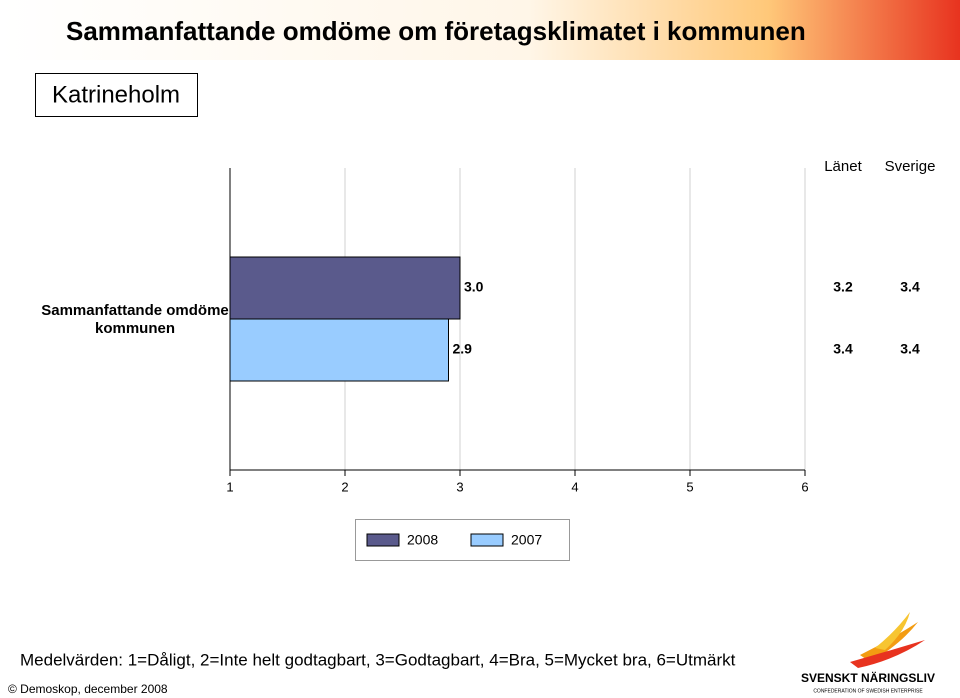  What do you see at coordinates (868, 691) in the screenshot?
I see `logo-tagline: CONFEDERATION OF SWEDISH ENTERPRISE` at bounding box center [868, 691].